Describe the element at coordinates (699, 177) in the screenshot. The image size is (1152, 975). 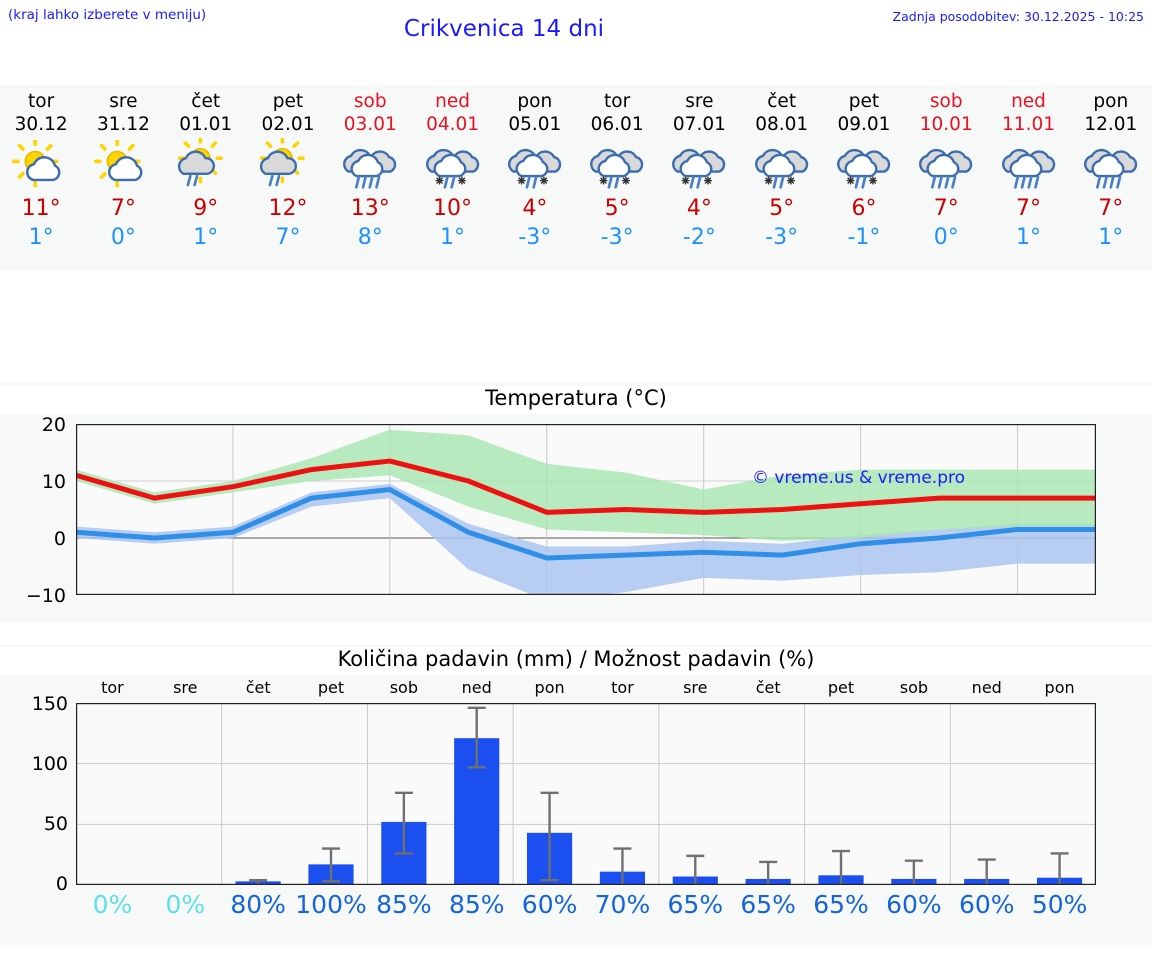
I see `day-column: sre 07.01 4° -2°` at that location.